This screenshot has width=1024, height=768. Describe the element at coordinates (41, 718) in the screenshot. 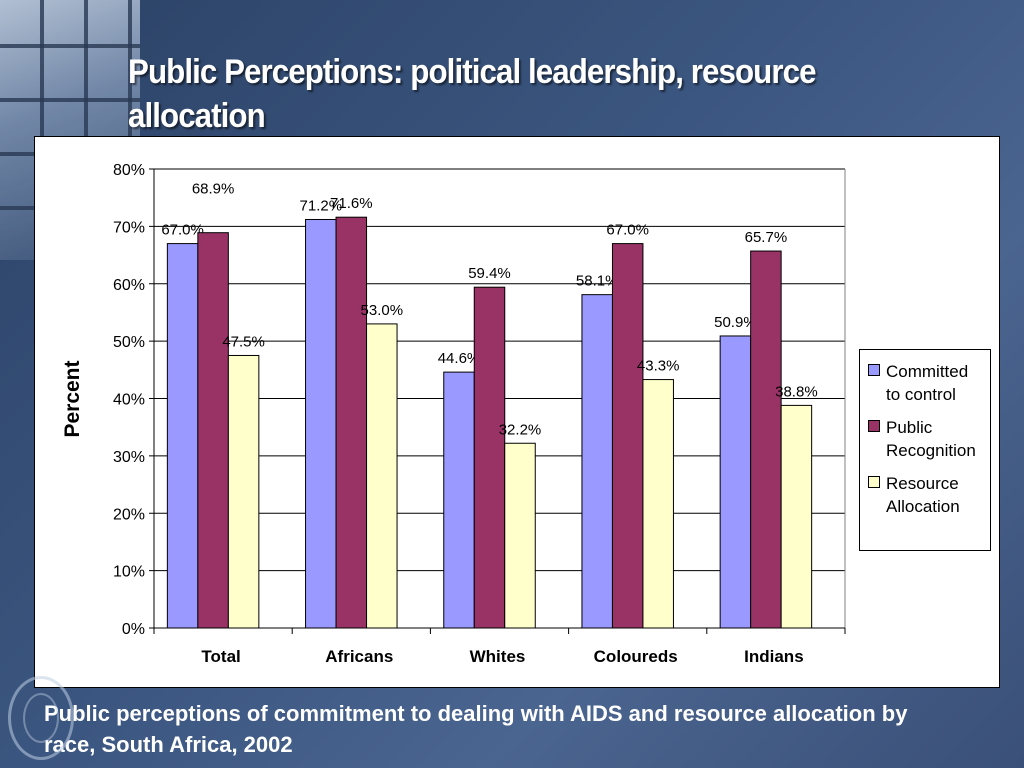

I see `organization-logo` at that location.